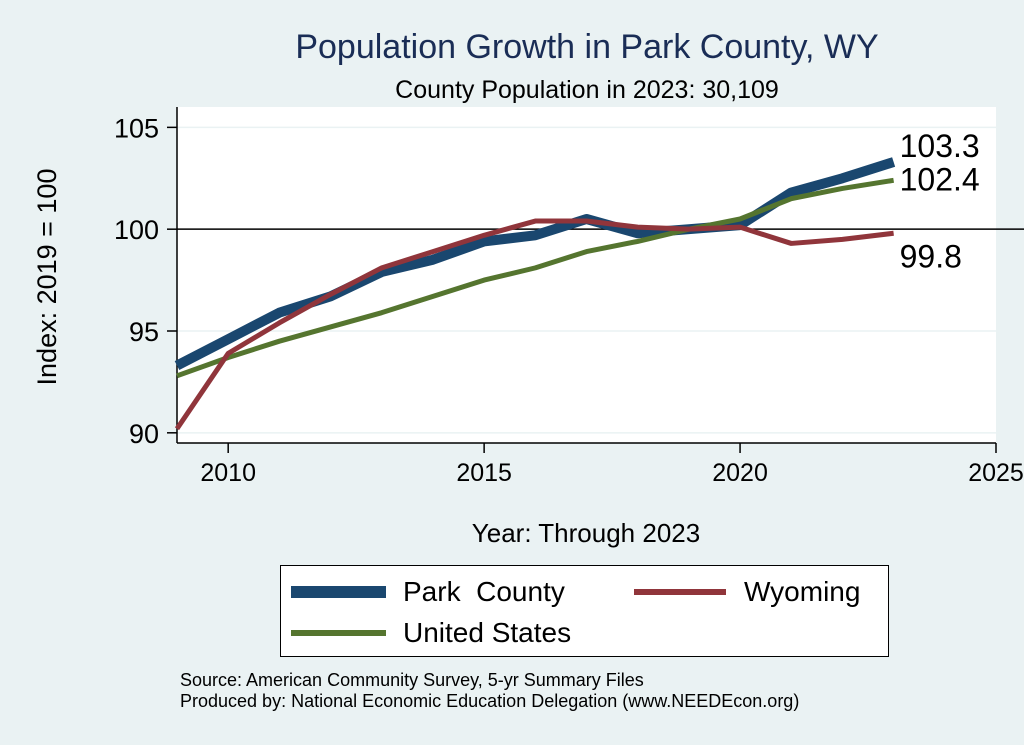 Image resolution: width=1024 pixels, height=745 pixels. What do you see at coordinates (144, 332) in the screenshot?
I see `y-tick-label-95: 95` at bounding box center [144, 332].